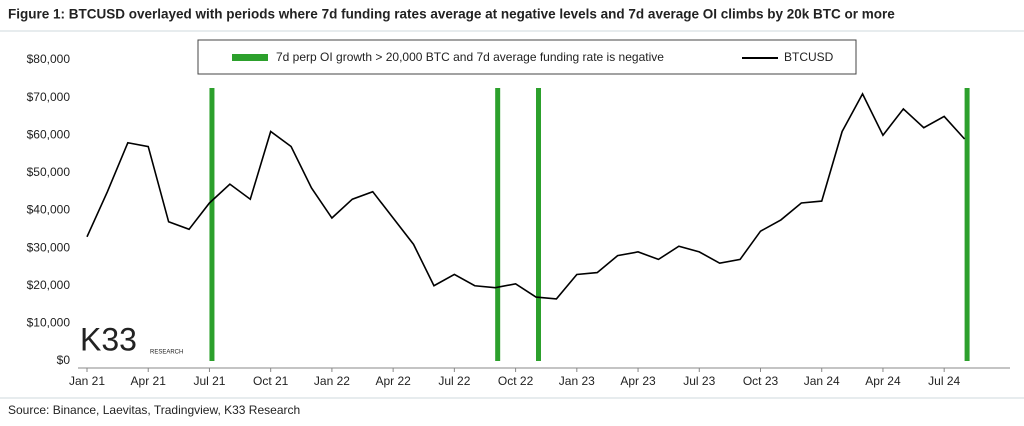  What do you see at coordinates (883, 381) in the screenshot?
I see `x-tick-label: Apr 24` at bounding box center [883, 381].